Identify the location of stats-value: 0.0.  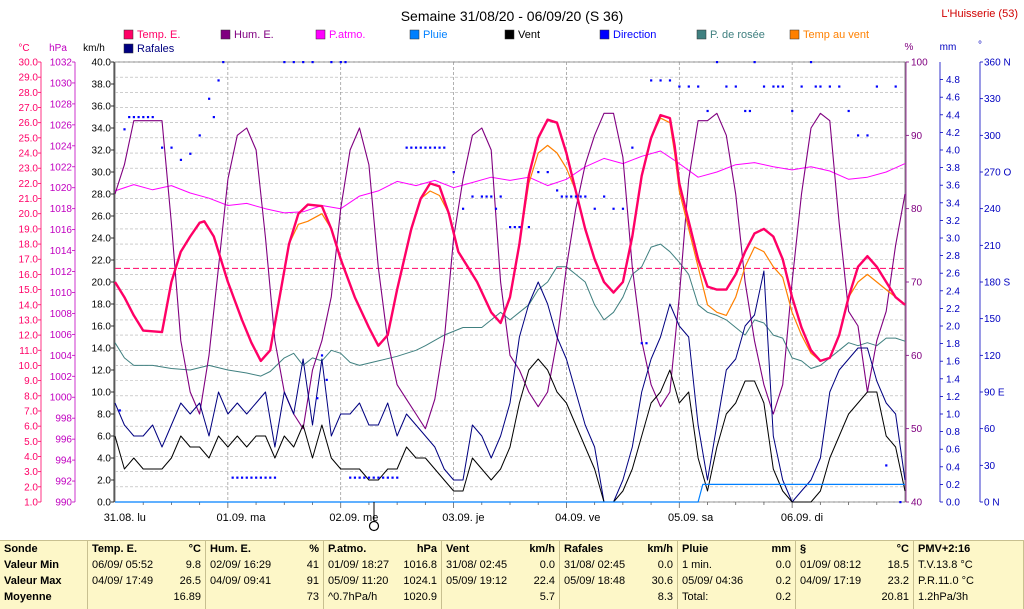
(547, 565).